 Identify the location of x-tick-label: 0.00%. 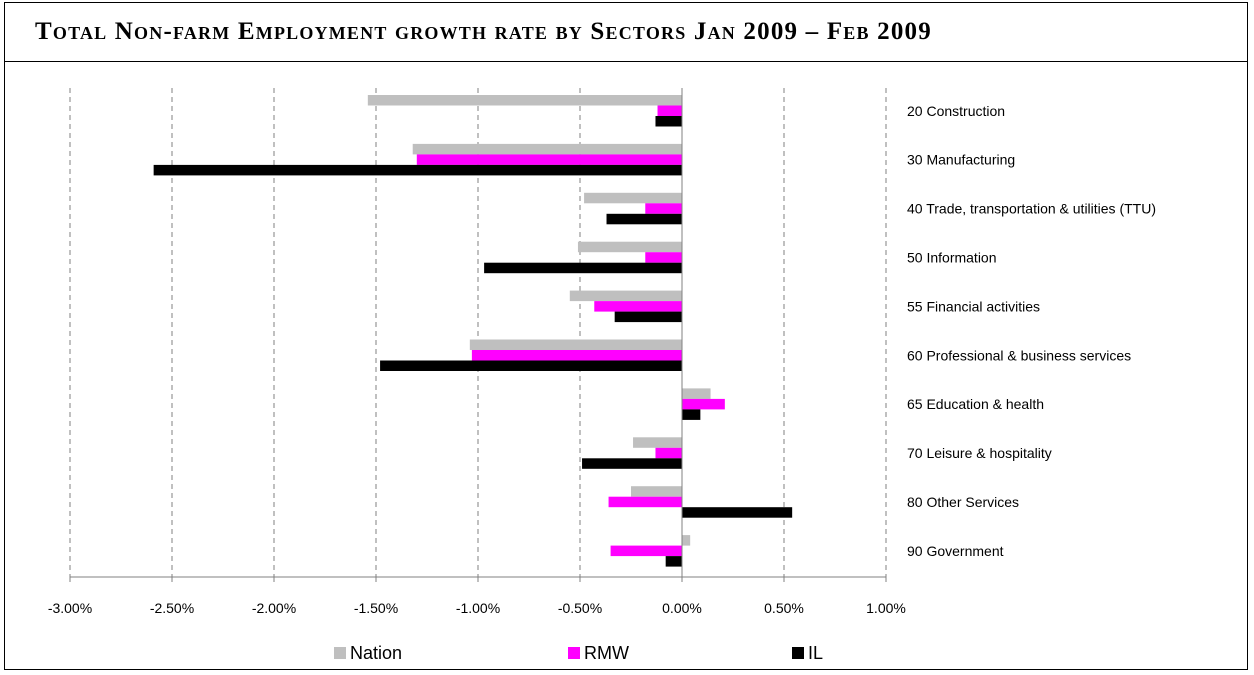
(682, 608).